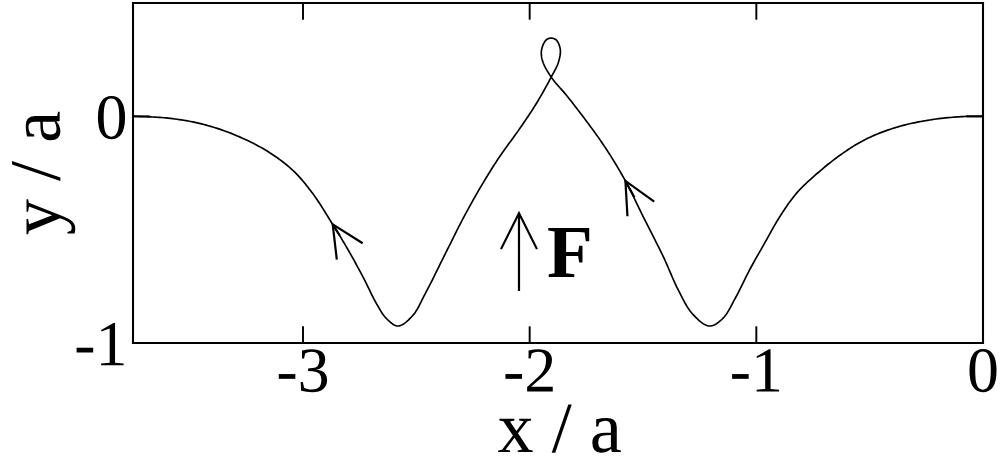 The width and height of the screenshot is (1002, 459). Describe the element at coordinates (303, 371) in the screenshot. I see `x-tick-label: -3` at that location.